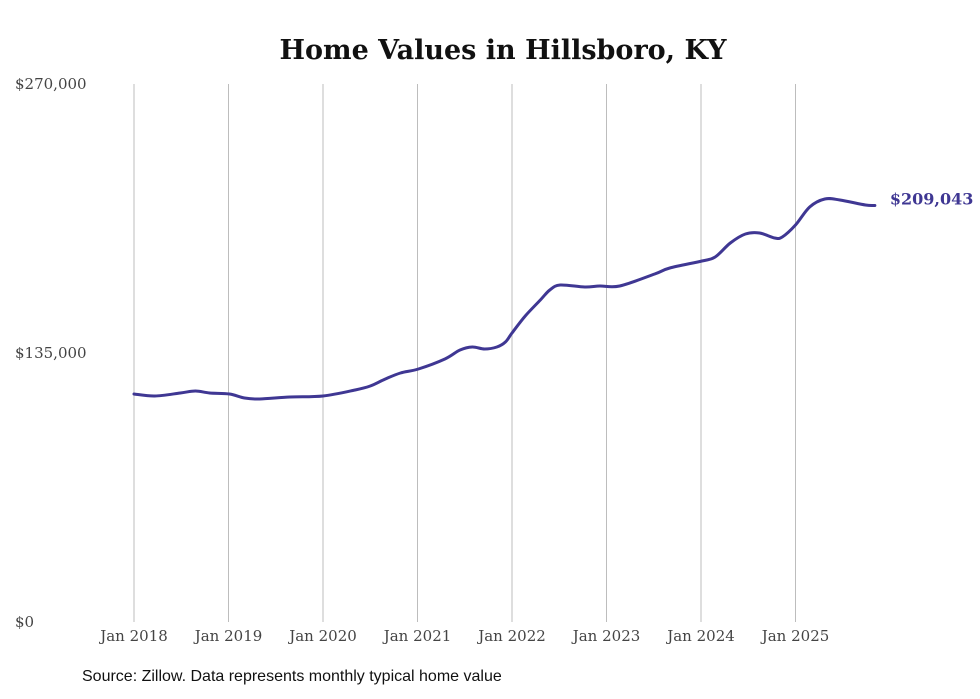 Image resolution: width=980 pixels, height=699 pixels. I want to click on chart-title: Home Values in Hillsboro, KY, so click(503, 50).